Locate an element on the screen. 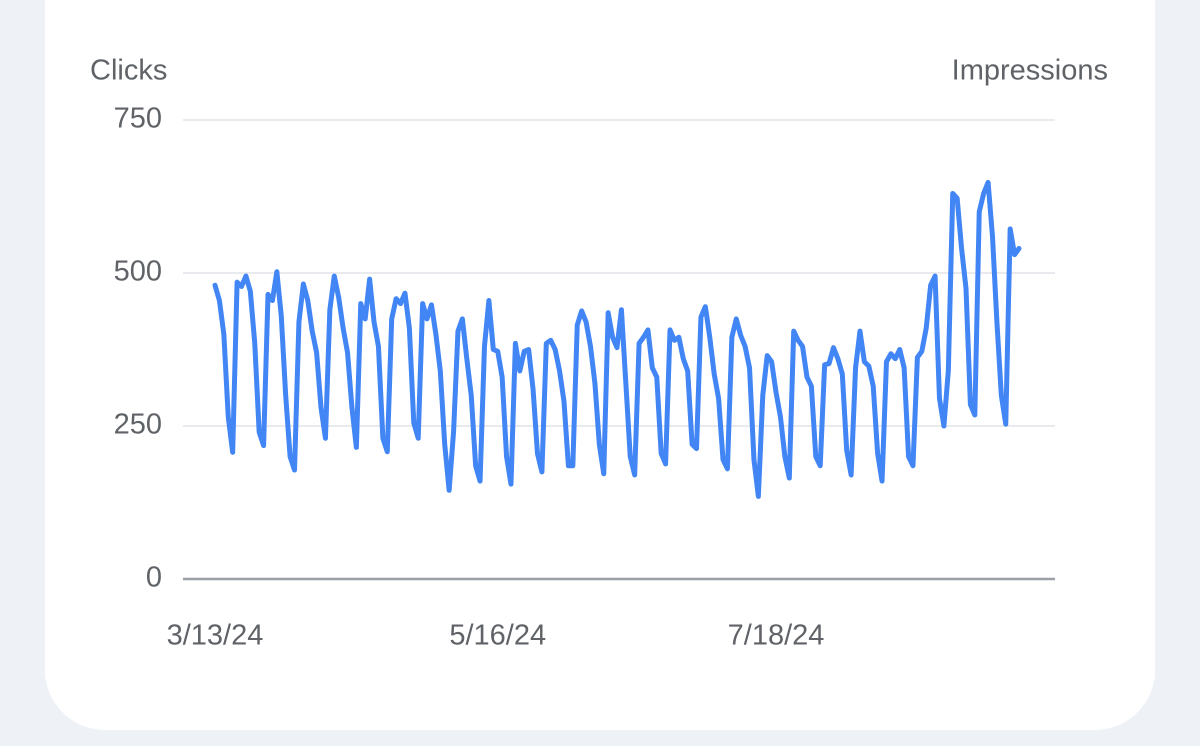 This screenshot has width=1200, height=746. y-axis-label: Clicks is located at coordinates (128, 71).